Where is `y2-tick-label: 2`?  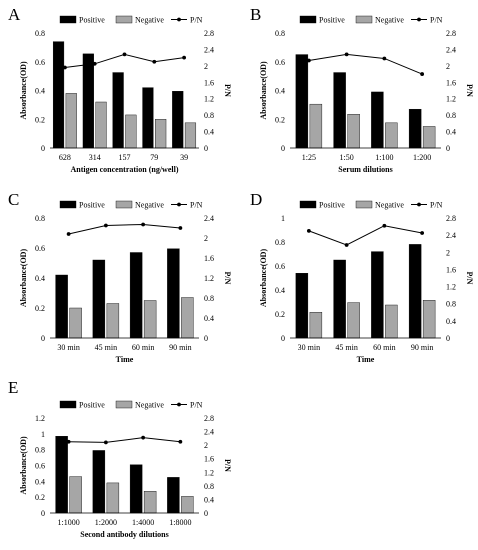 y2-tick-label: 2 is located at coordinates (206, 66).